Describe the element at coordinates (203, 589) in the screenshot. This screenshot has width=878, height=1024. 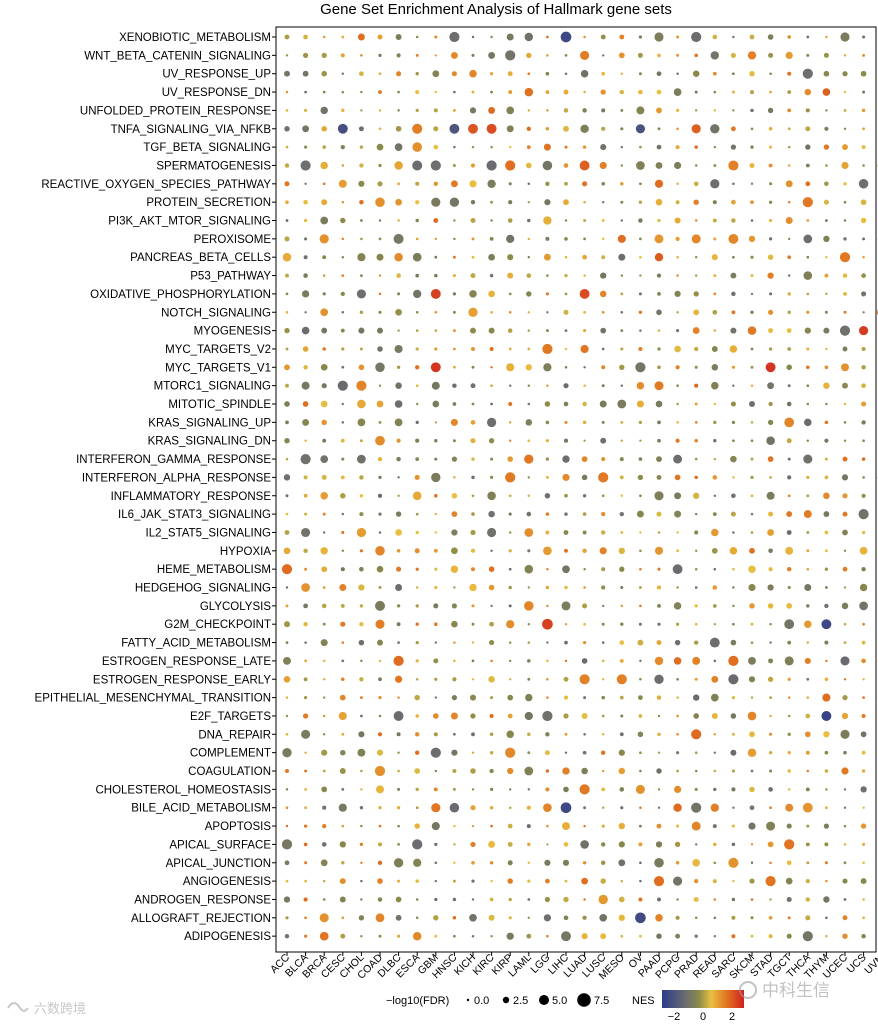
I see `row-label: HEDGEHOG_SIGNALING` at that location.